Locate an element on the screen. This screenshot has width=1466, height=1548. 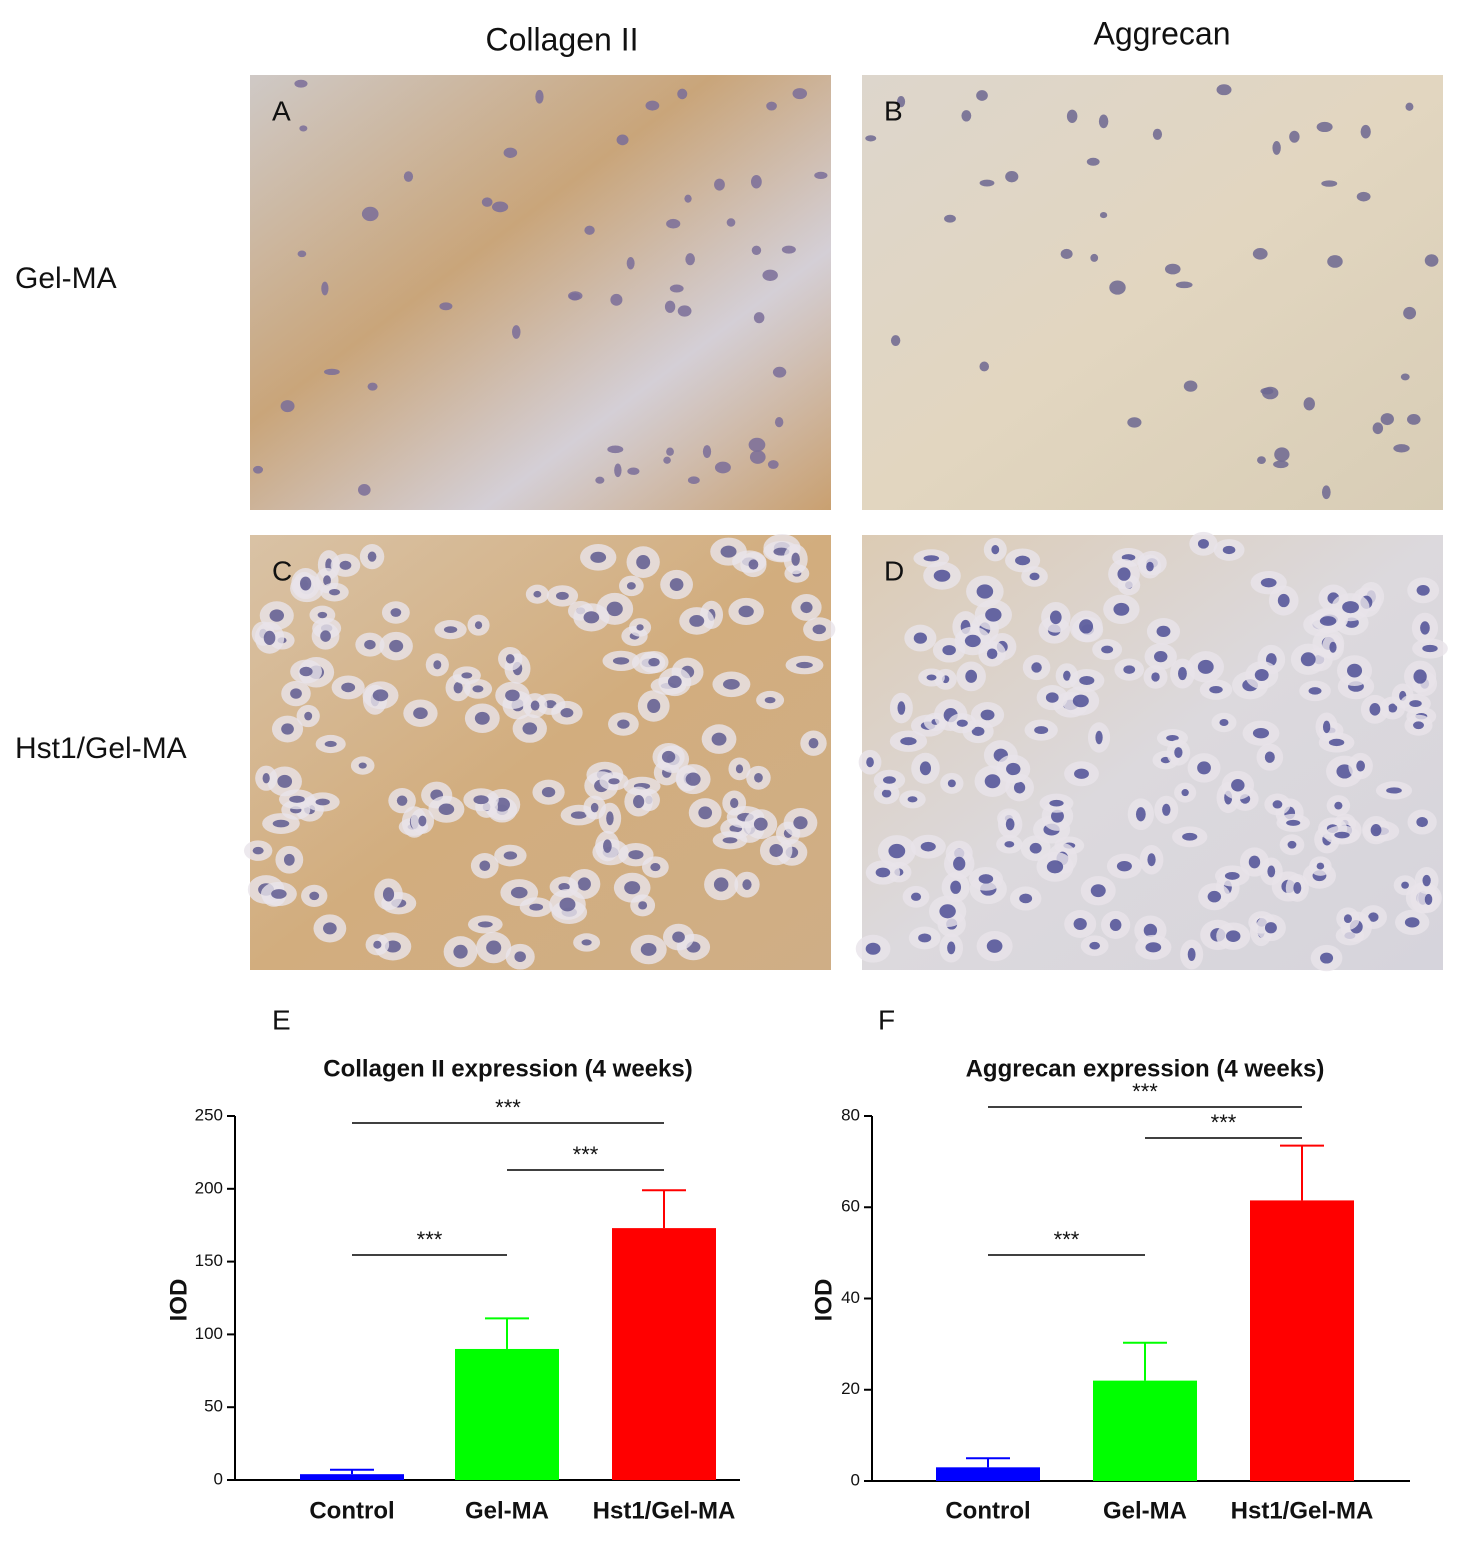
x-tick-label: Control is located at coordinates (351, 1510).